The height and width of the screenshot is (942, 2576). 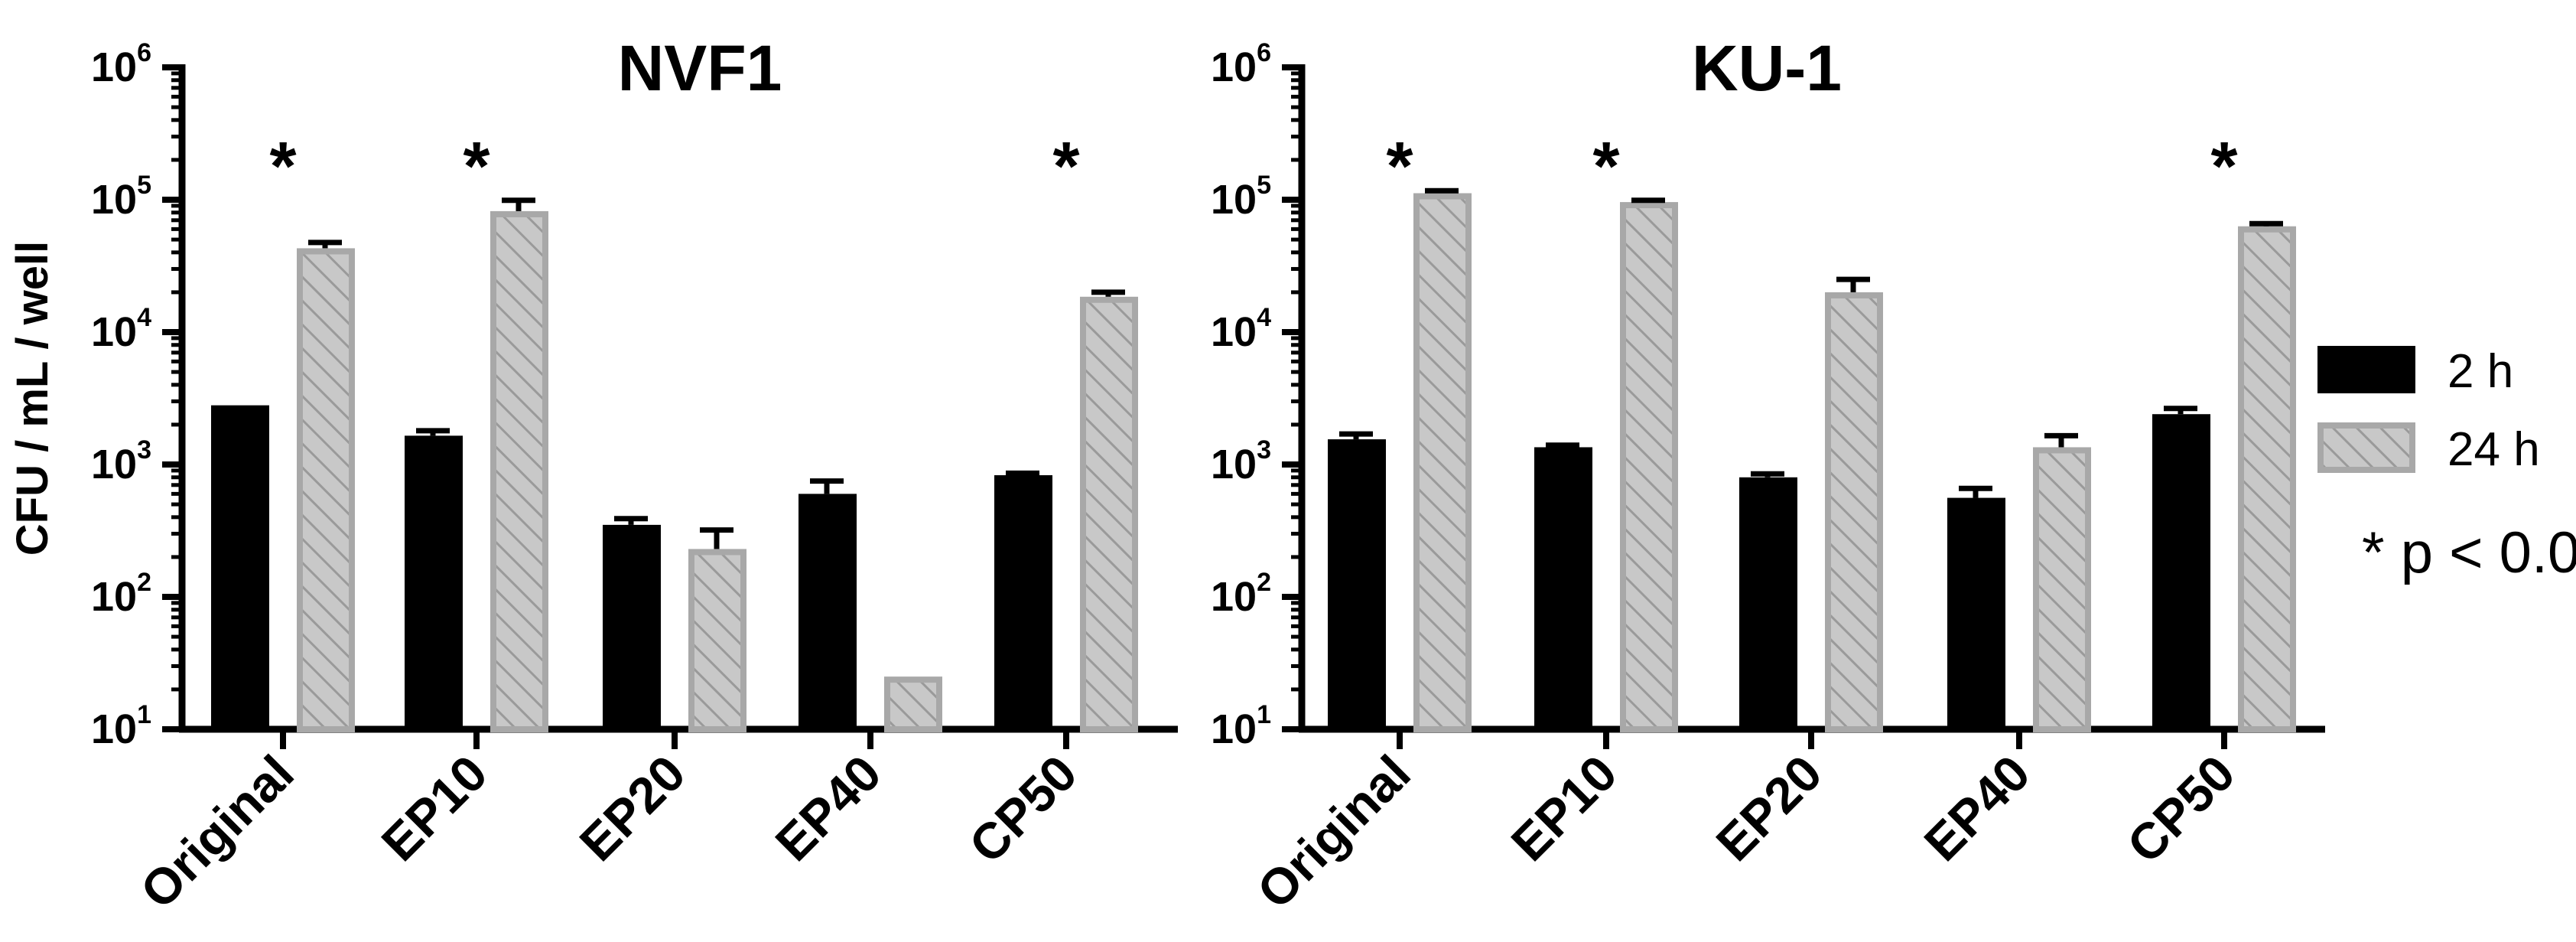 What do you see at coordinates (2480, 372) in the screenshot?
I see `legend-label-2h: 2 h` at bounding box center [2480, 372].